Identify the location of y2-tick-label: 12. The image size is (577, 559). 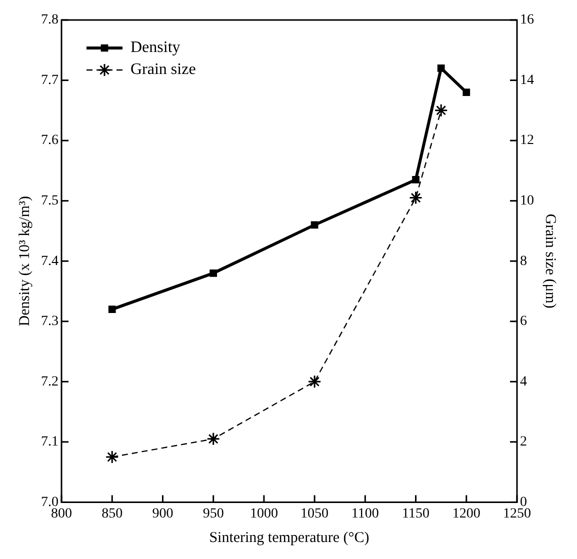
(527, 140).